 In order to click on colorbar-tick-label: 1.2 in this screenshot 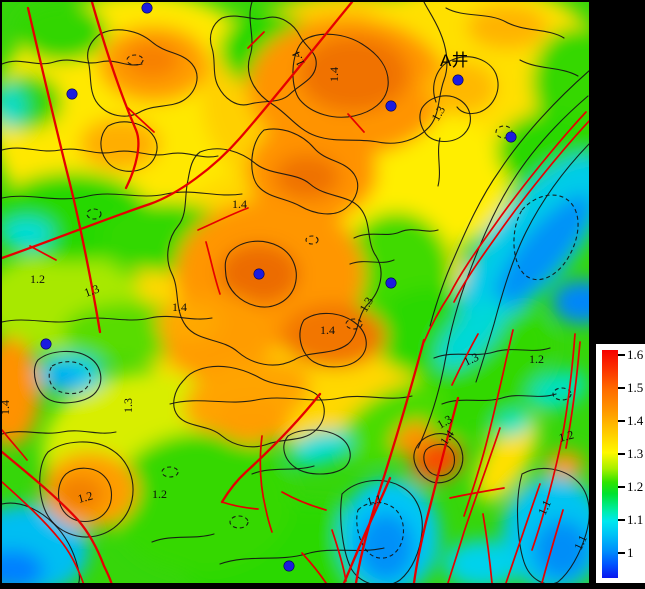, I will do `click(635, 486)`.